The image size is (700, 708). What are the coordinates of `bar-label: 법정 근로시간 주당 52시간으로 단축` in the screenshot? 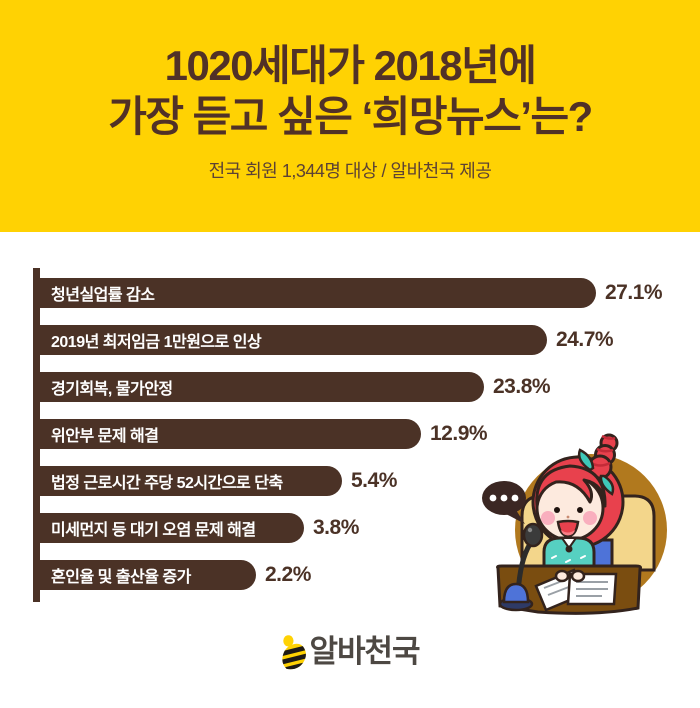 It's located at (167, 483).